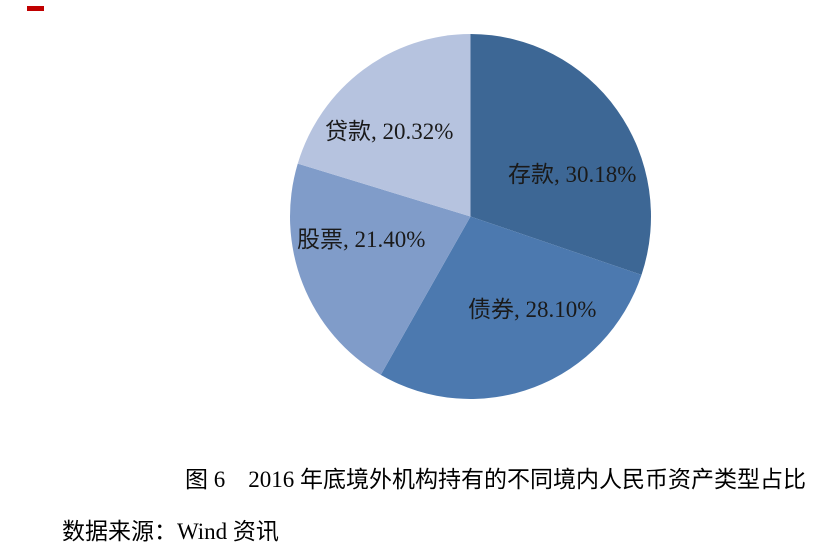 The width and height of the screenshot is (823, 554). Describe the element at coordinates (572, 174) in the screenshot. I see `pie-label-deposits: 存款, 30.18%` at that location.